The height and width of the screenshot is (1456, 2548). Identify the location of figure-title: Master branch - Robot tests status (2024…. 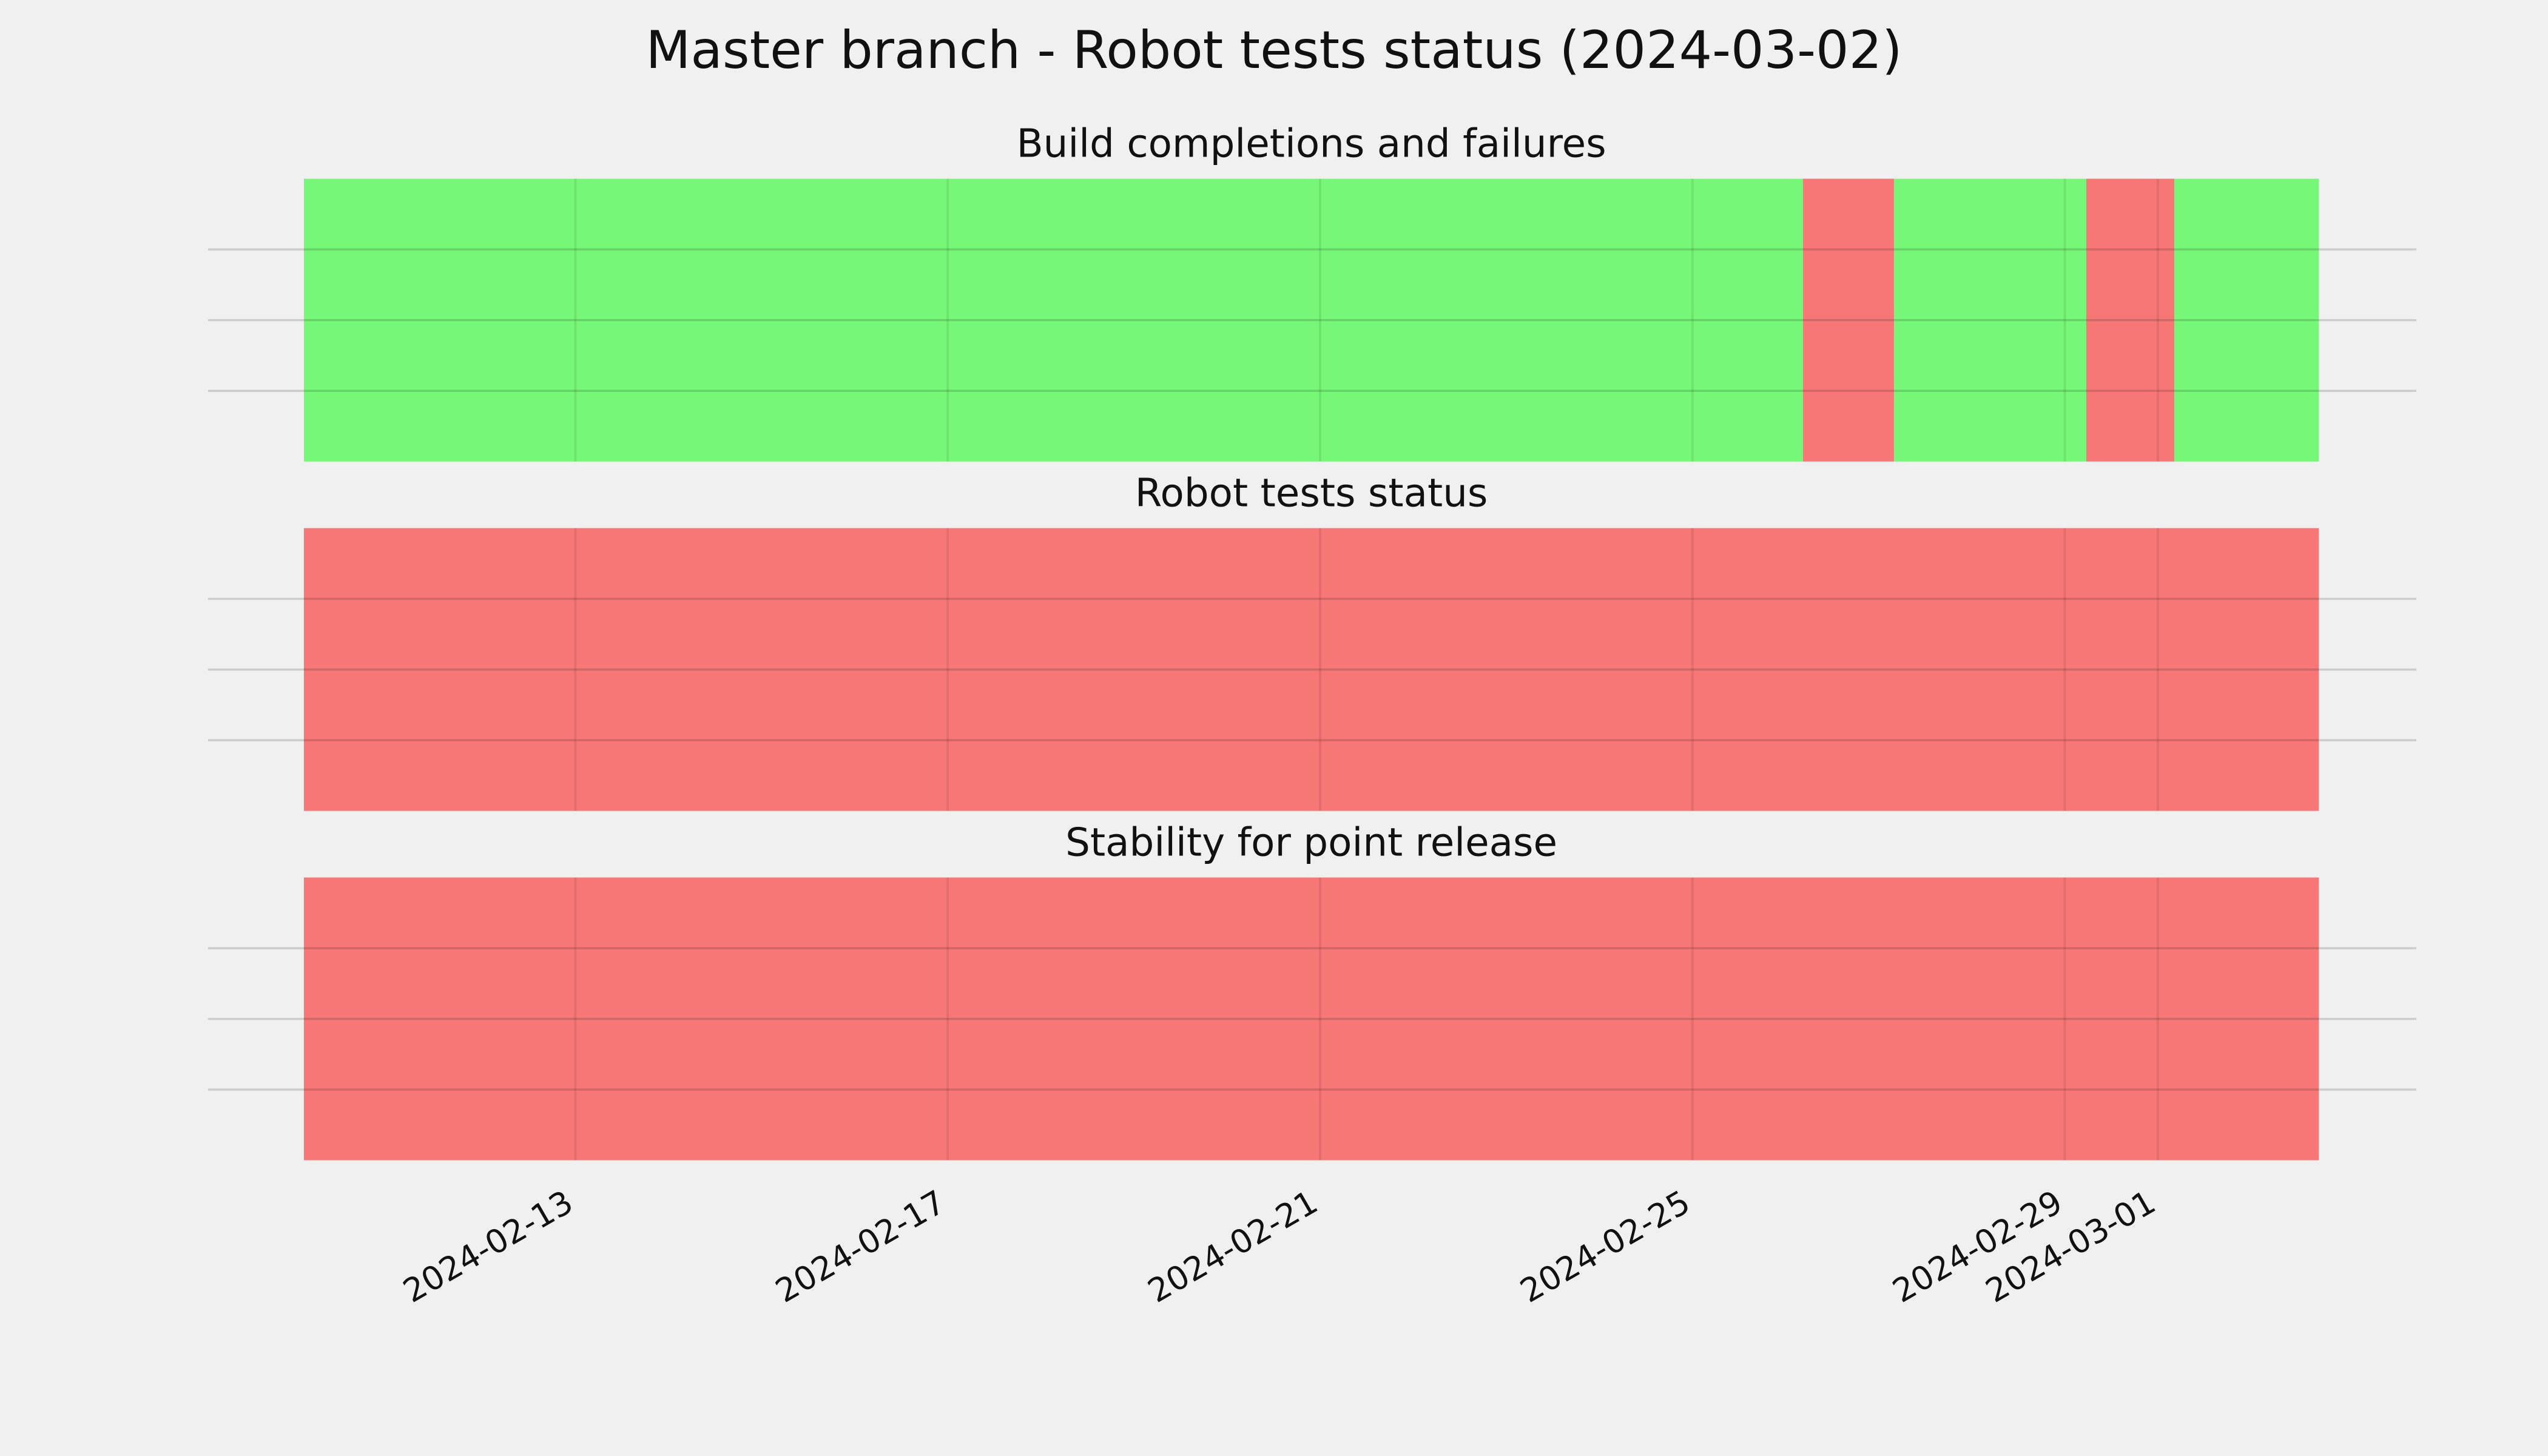
(1273, 50).